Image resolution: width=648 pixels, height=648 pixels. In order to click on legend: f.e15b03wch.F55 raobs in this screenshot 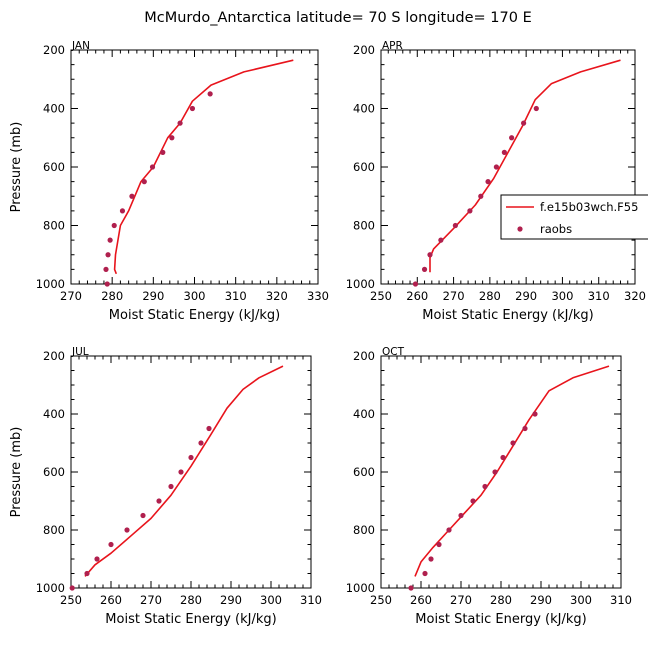, I will do `click(574, 217)`.